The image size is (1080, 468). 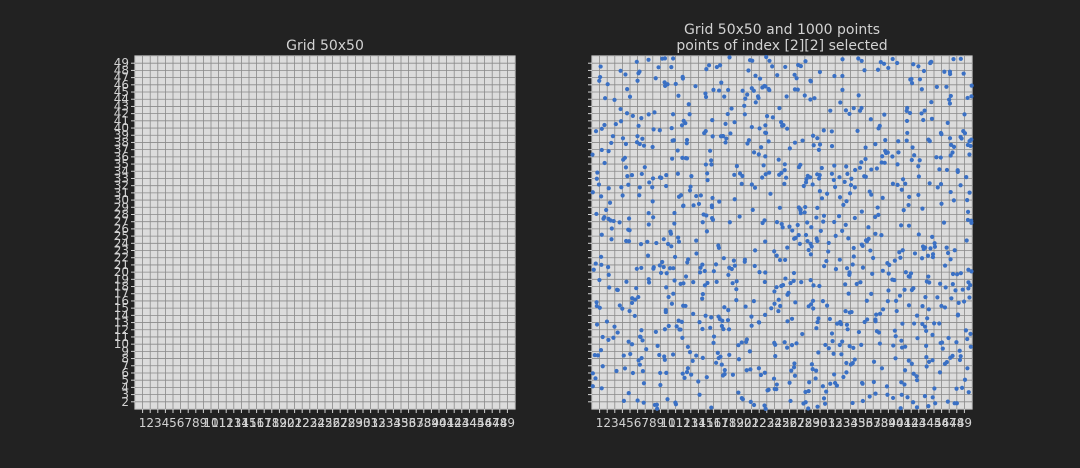 I want to click on x-tick-label: 19, so click(x=736, y=423).